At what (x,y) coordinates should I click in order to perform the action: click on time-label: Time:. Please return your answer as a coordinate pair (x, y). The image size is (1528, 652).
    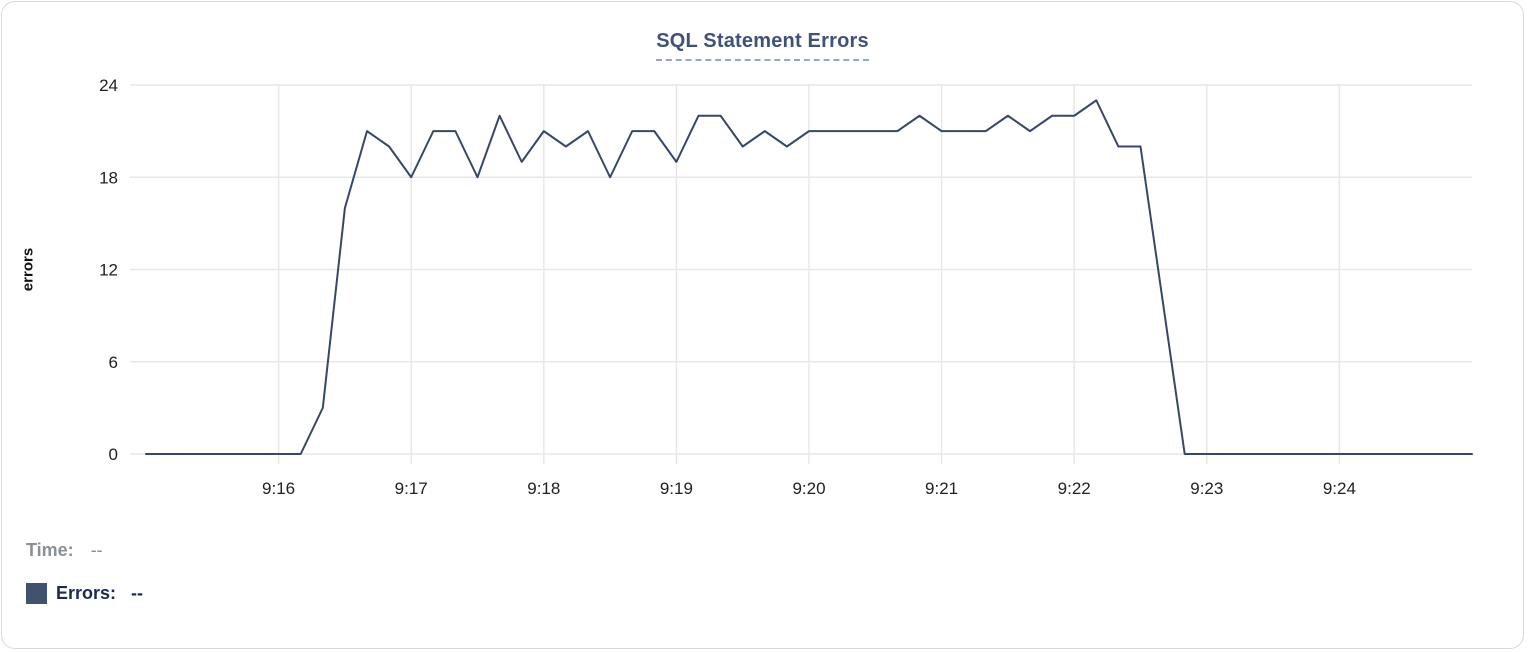
    Looking at the image, I should click on (50, 549).